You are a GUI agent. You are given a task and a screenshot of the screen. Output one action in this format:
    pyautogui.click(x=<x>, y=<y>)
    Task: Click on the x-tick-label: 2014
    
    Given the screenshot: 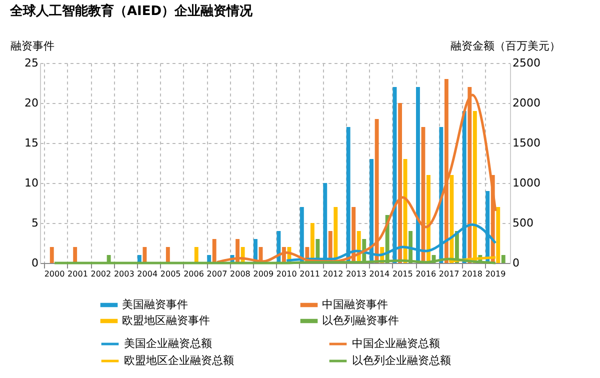 What is the action you would take?
    pyautogui.click(x=379, y=274)
    